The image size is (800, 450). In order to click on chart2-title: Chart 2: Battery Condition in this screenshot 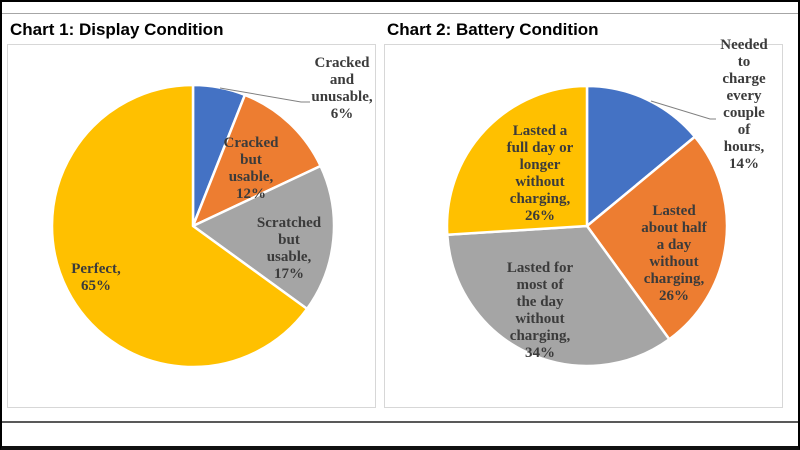, I will do `click(493, 29)`.